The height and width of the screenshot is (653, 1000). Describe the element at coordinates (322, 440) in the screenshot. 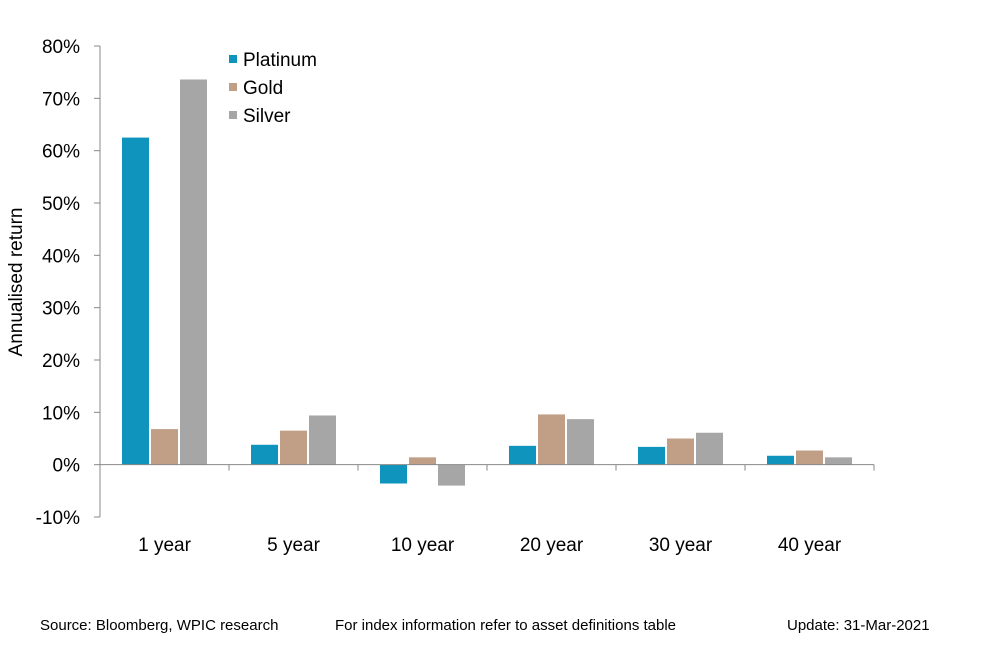

I see `bar-silver-5-year` at that location.